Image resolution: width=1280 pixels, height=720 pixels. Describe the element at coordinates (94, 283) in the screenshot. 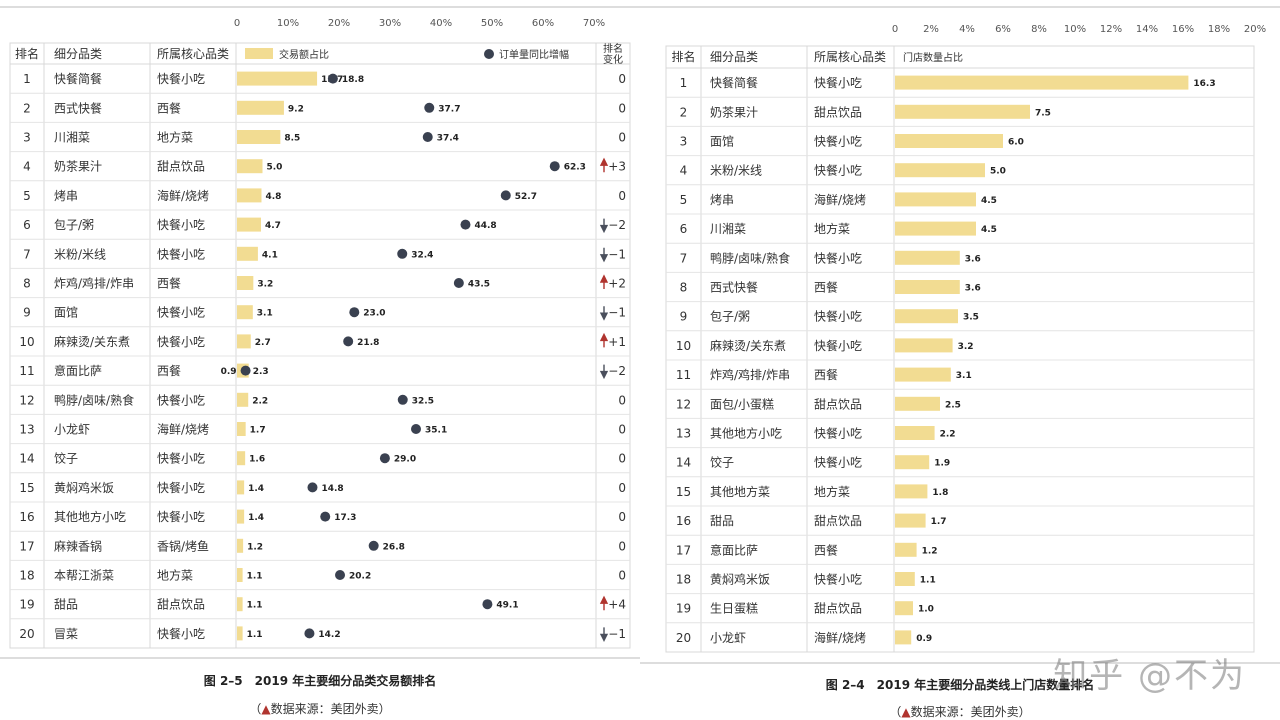

I see `category-cell: 炸鸡/鸡排/炸串` at that location.